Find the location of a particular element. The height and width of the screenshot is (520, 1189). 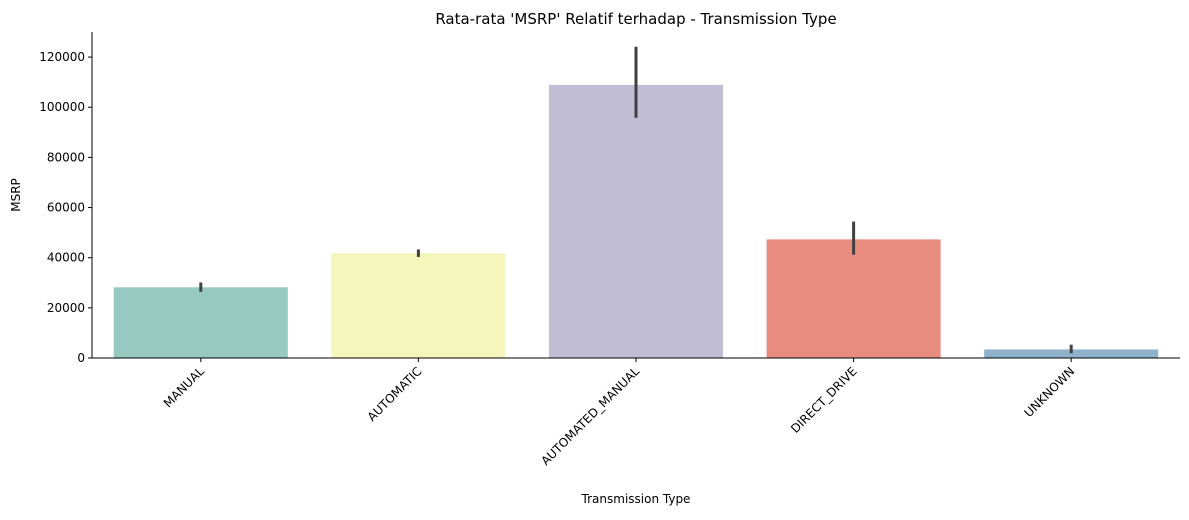

bar-unknown is located at coordinates (1071, 353).